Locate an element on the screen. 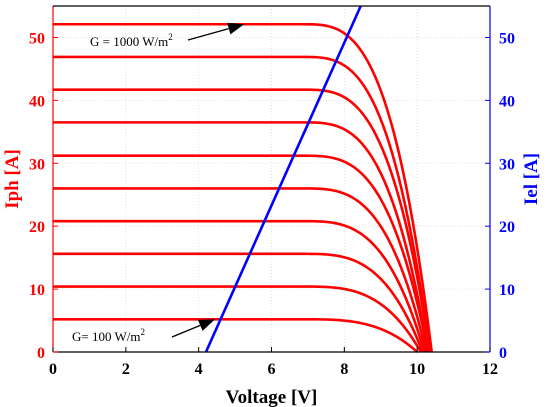 The image size is (550, 407). x-tick-label: 0 is located at coordinates (53, 369).